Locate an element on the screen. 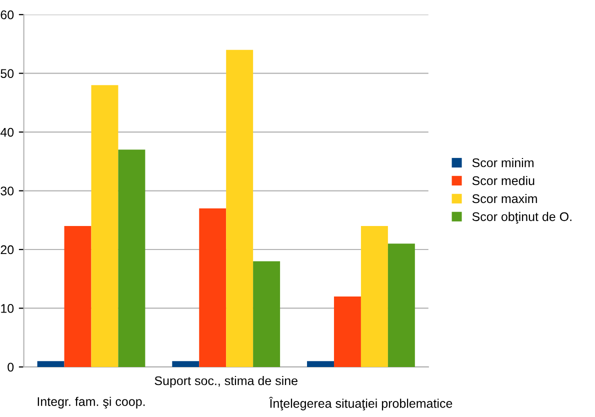 The width and height of the screenshot is (595, 417). legend-label: Scor mediu is located at coordinates (503, 181).